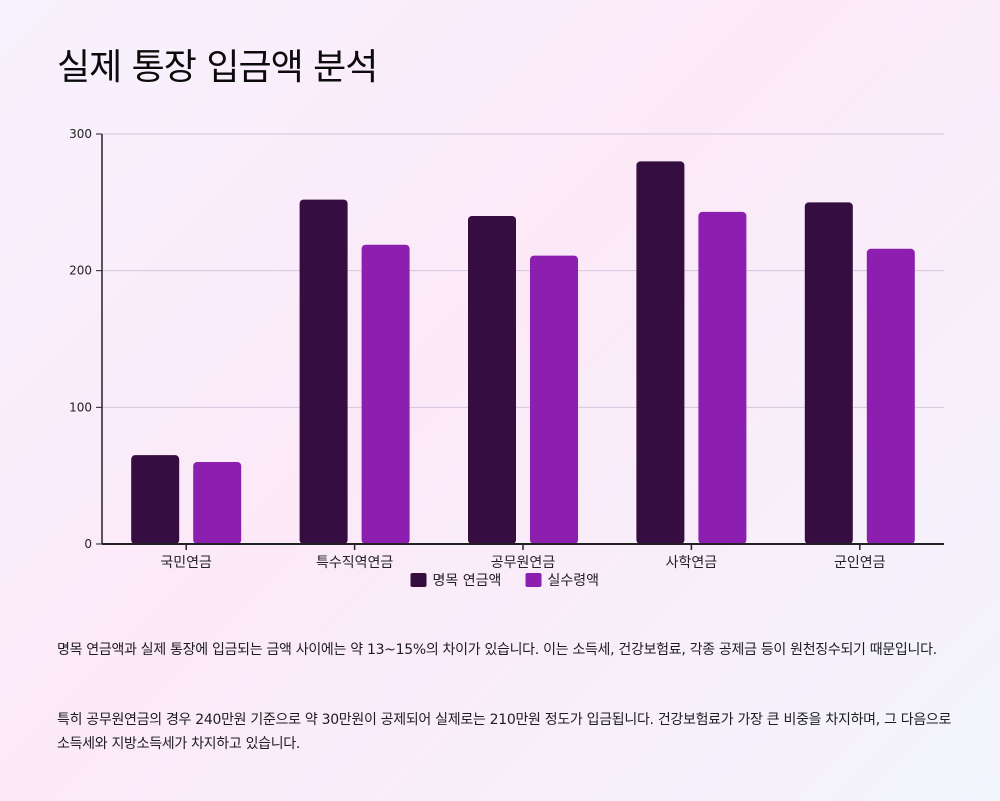 Image resolution: width=1000 pixels, height=801 pixels. What do you see at coordinates (354, 563) in the screenshot?
I see `x-tick-label: 특수직역연금` at bounding box center [354, 563].